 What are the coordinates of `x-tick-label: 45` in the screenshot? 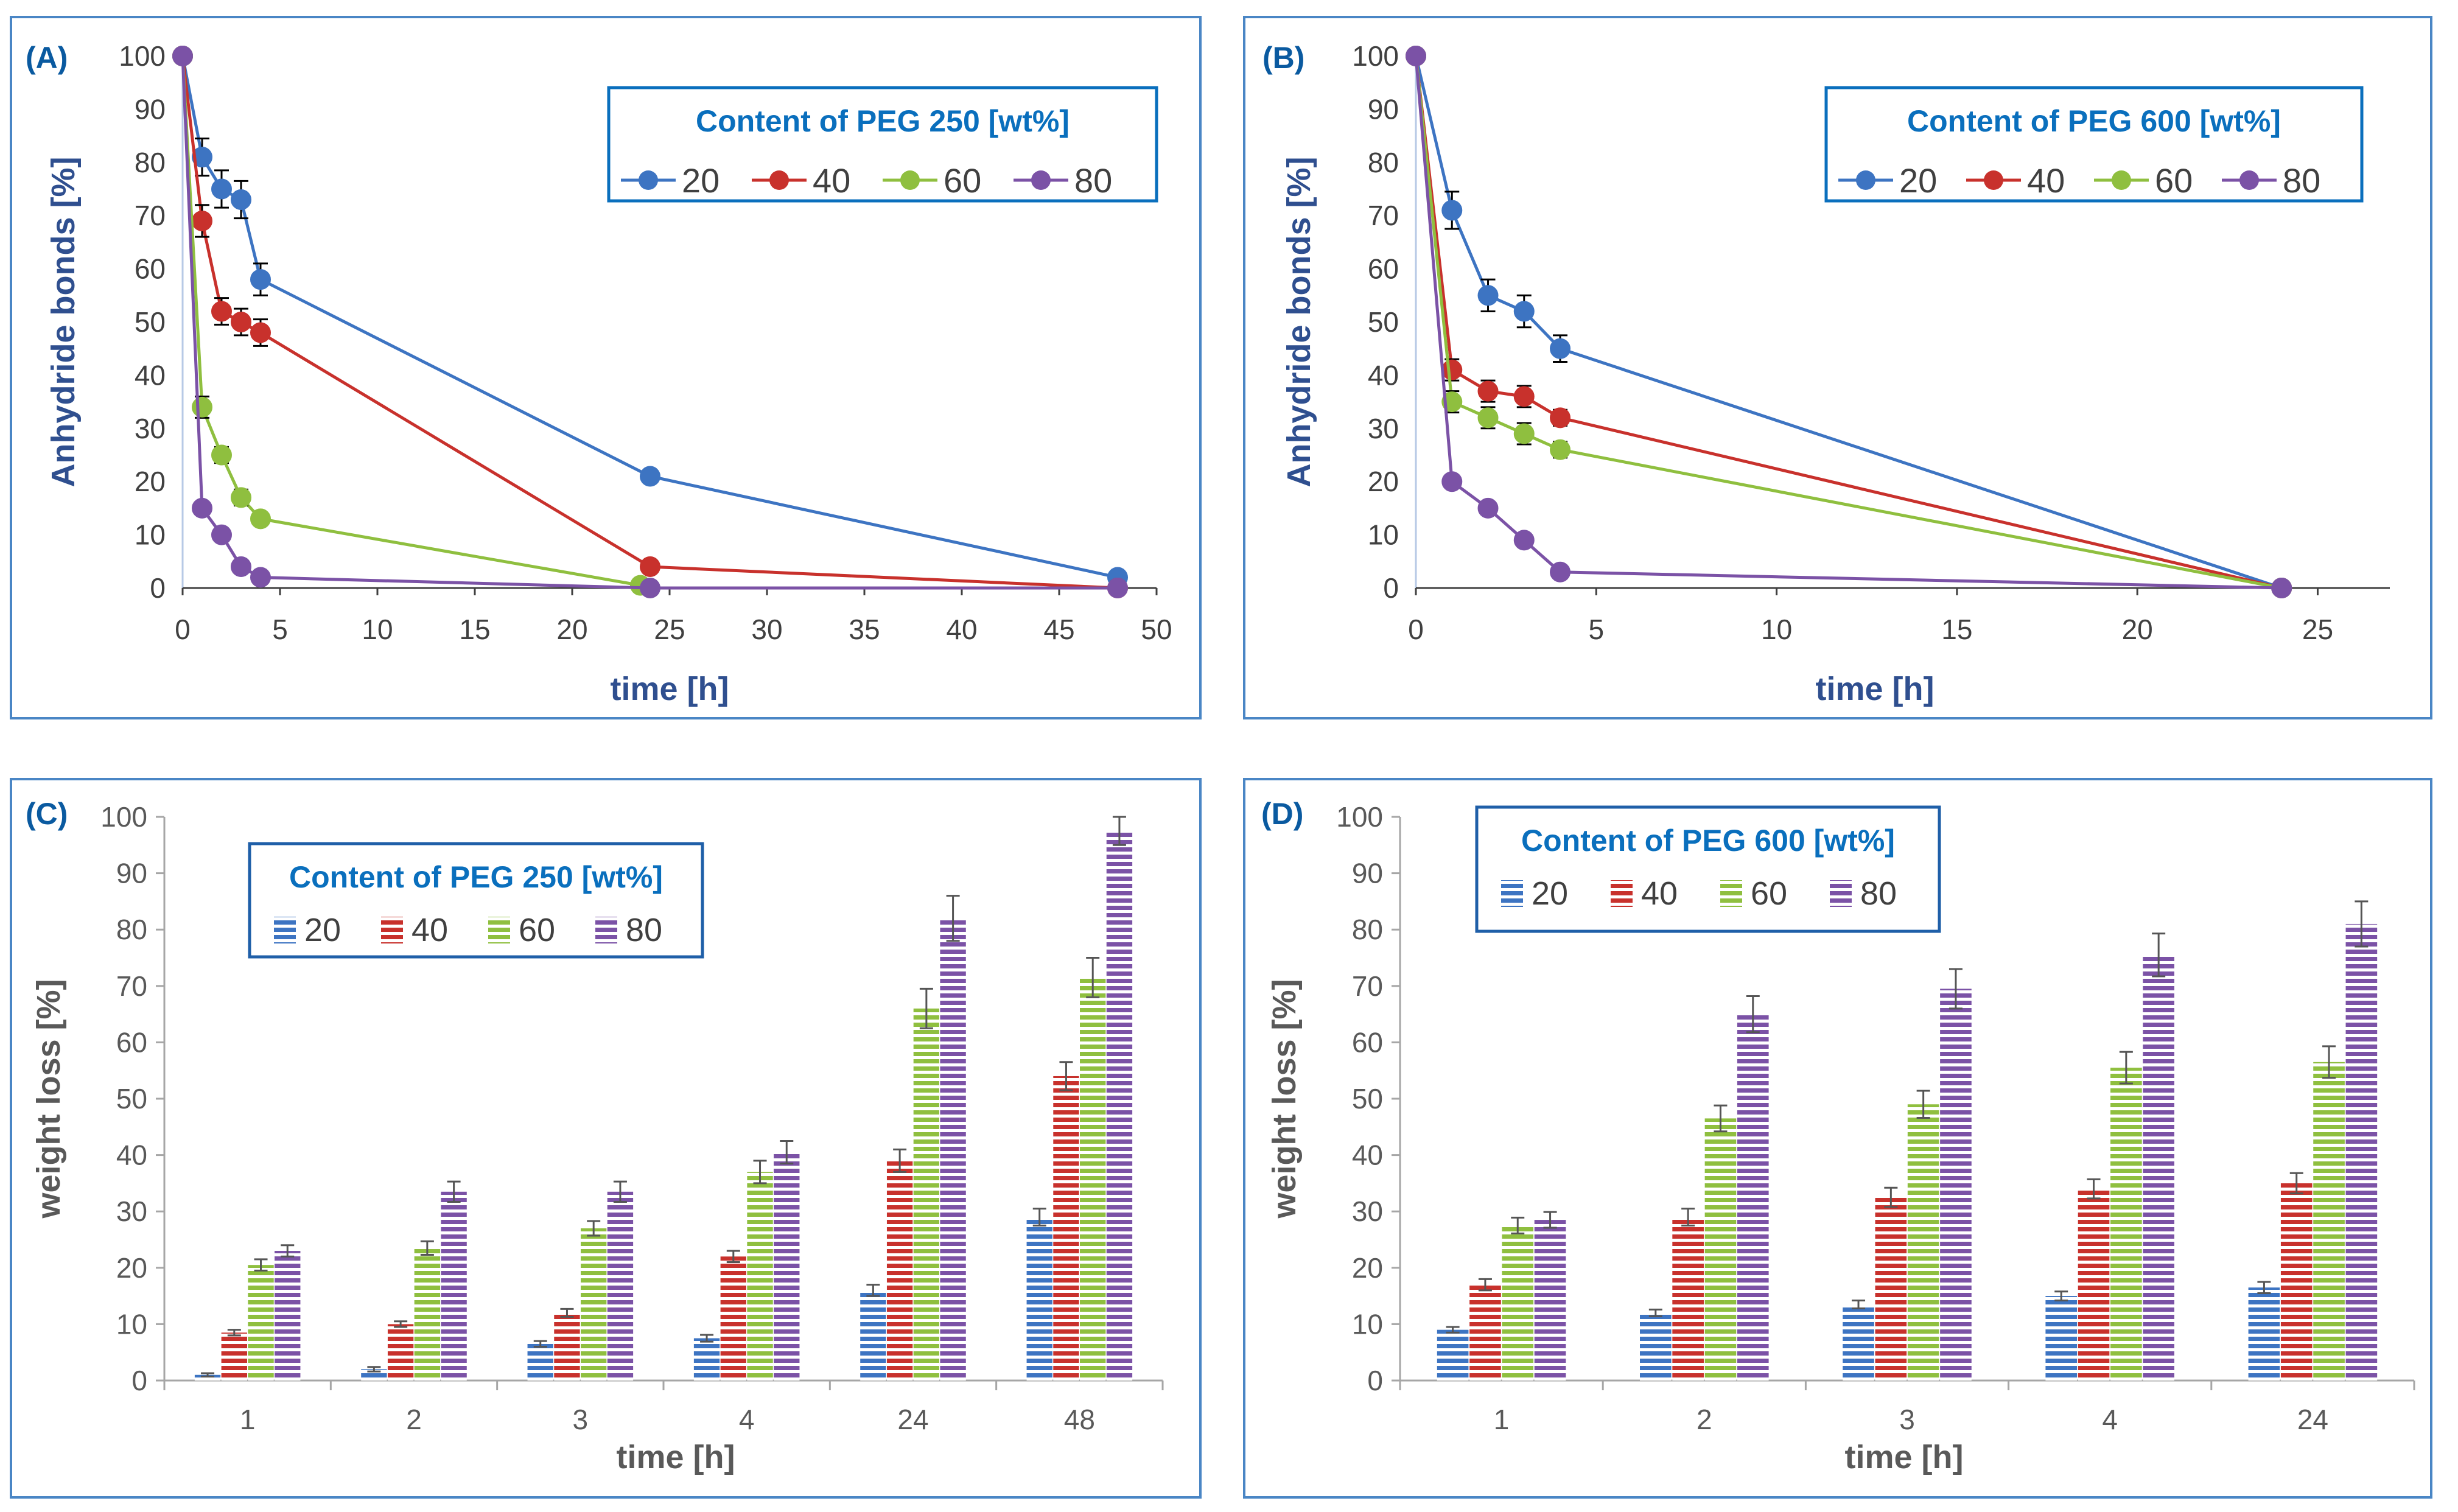 It's located at (1058, 629).